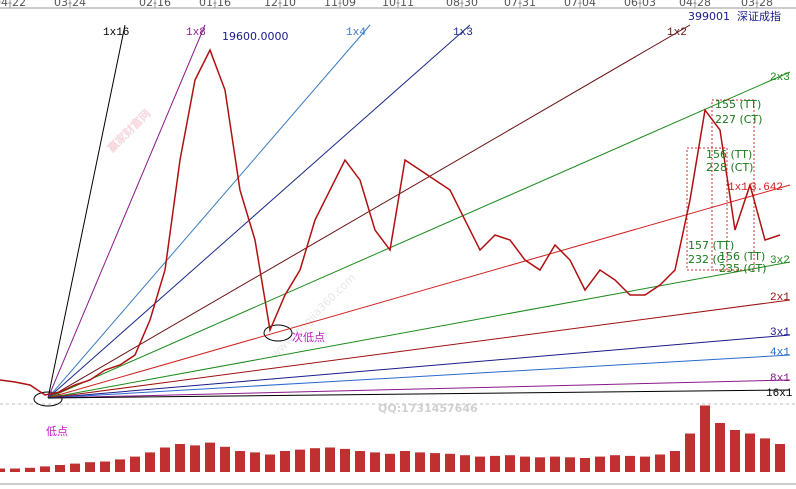 The image size is (796, 489). Describe the element at coordinates (780, 379) in the screenshot. I see `fan-label: 8x1` at that location.